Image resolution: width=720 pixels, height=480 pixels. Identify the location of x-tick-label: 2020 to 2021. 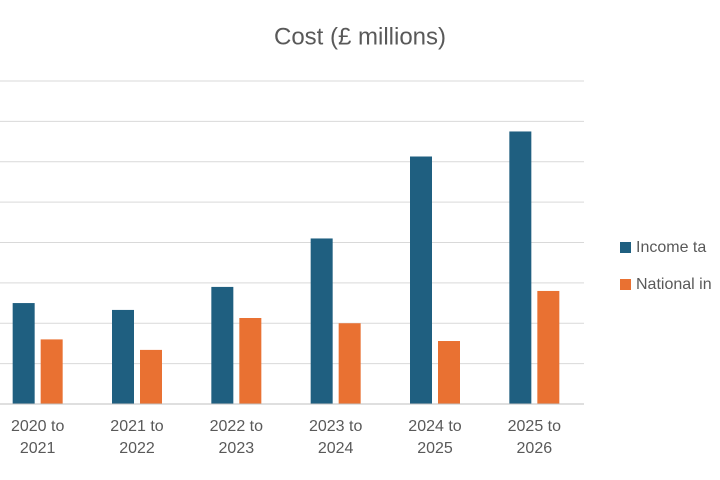
(37, 437).